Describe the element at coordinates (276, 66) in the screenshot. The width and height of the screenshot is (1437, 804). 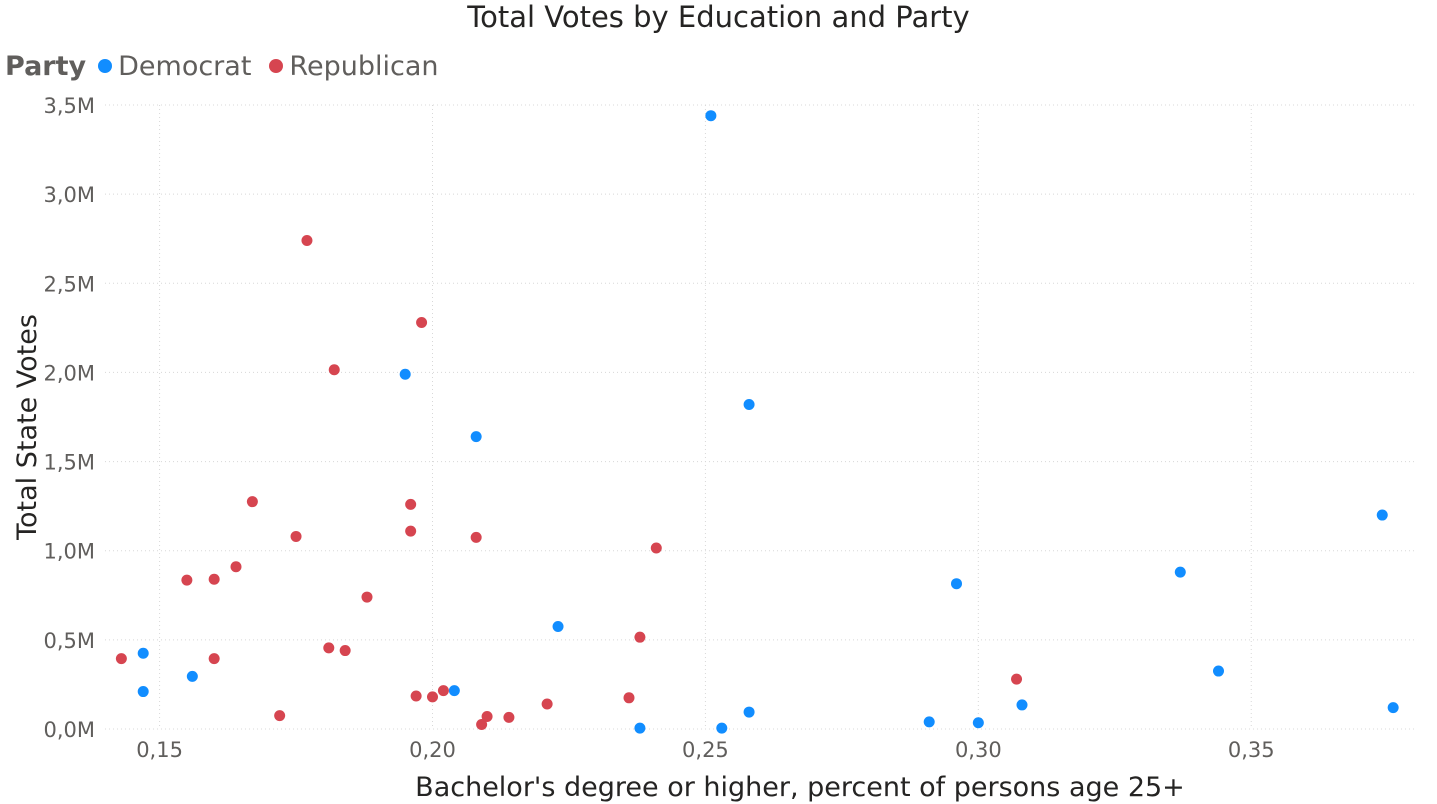
I see `legend-swatch-republican` at that location.